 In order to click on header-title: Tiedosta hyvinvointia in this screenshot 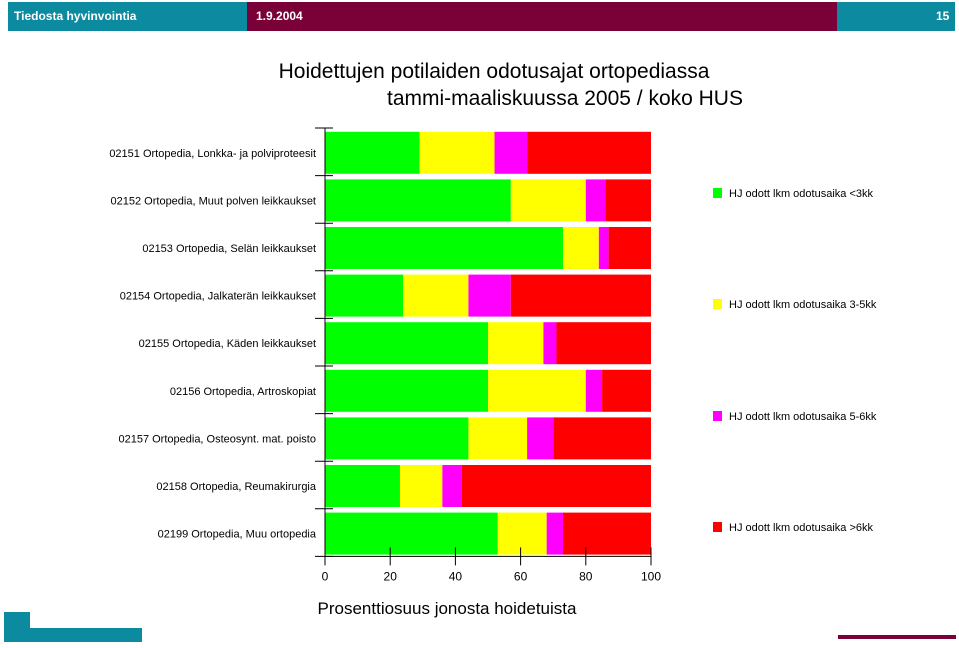, I will do `click(75, 16)`.